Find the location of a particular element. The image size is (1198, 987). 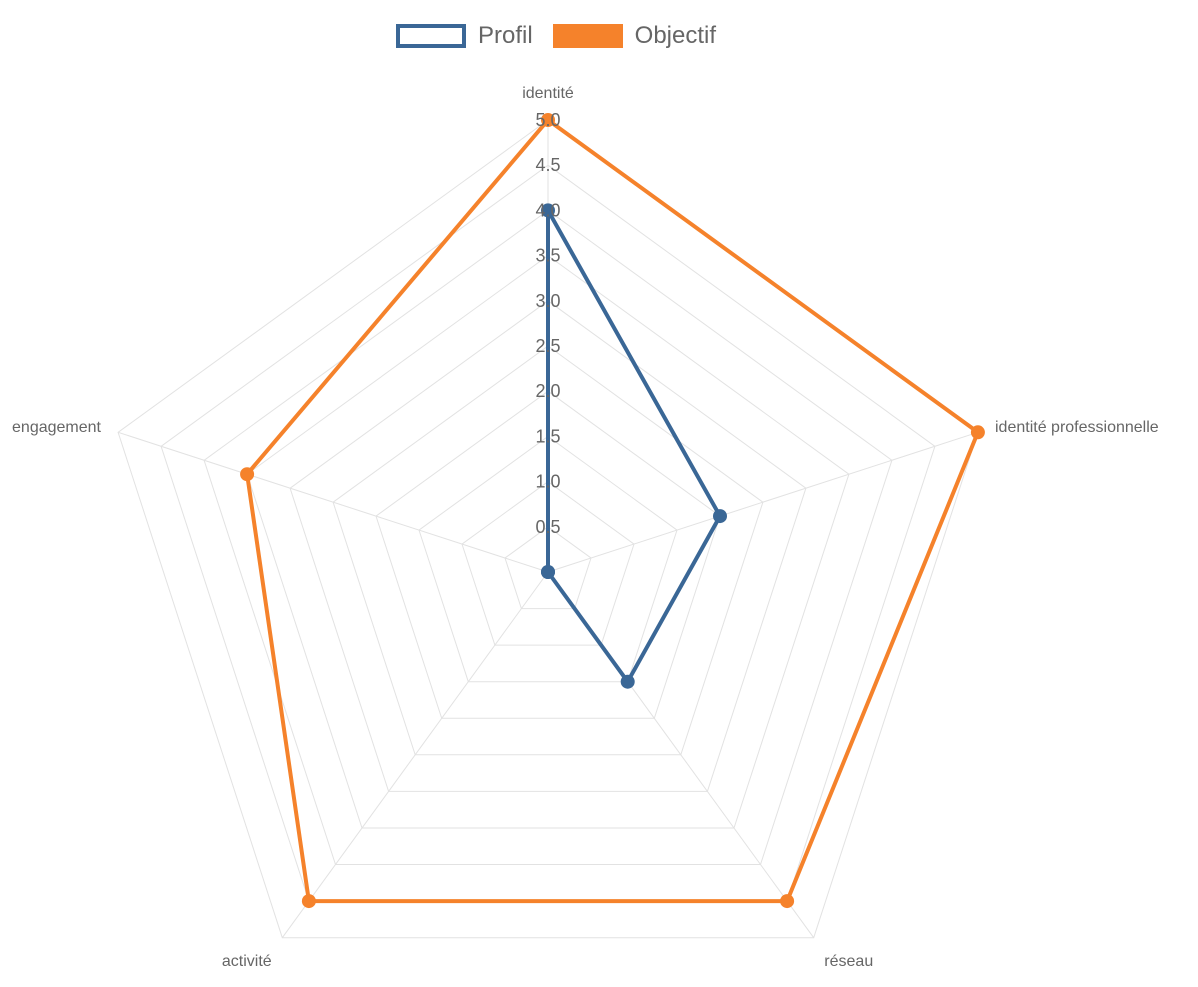

series-line-profil is located at coordinates (634, 446).